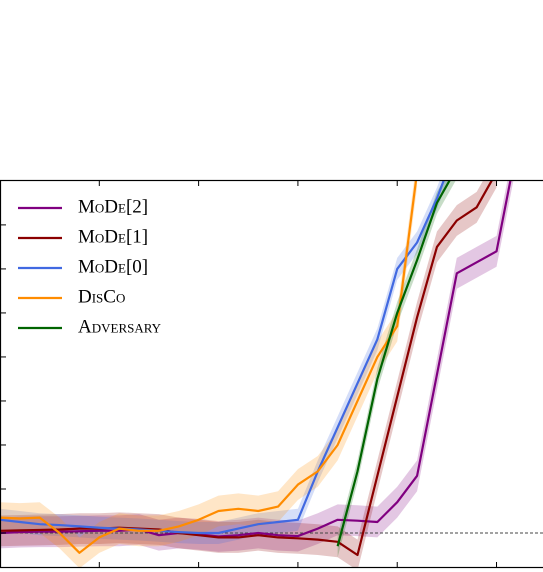  What do you see at coordinates (101, 296) in the screenshot?
I see `legend-label: DisCo` at bounding box center [101, 296].